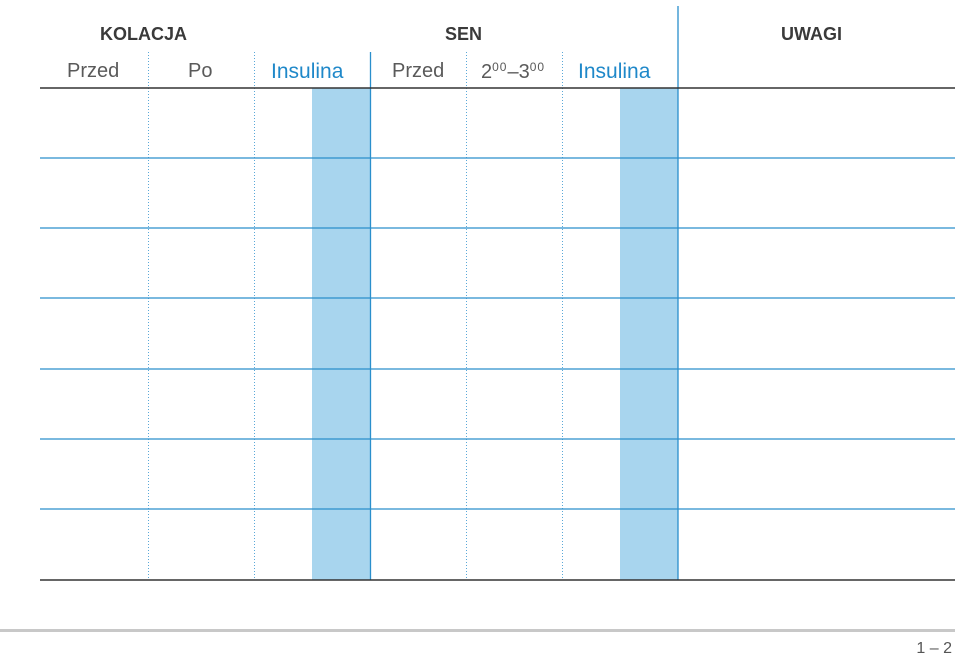 This screenshot has width=960, height=659. I want to click on night-time-end: 3, so click(524, 72).